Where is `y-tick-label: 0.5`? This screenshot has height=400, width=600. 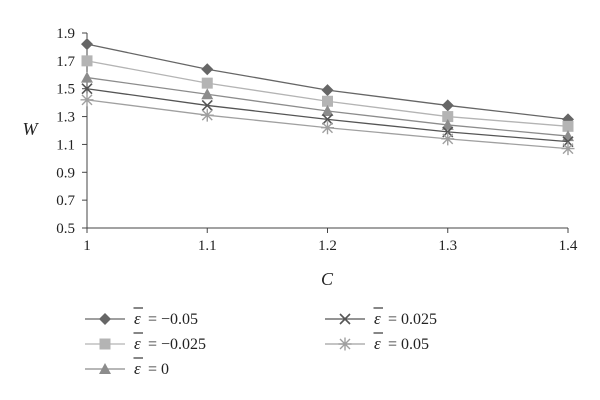
y-tick-label: 0.5 is located at coordinates (65, 229).